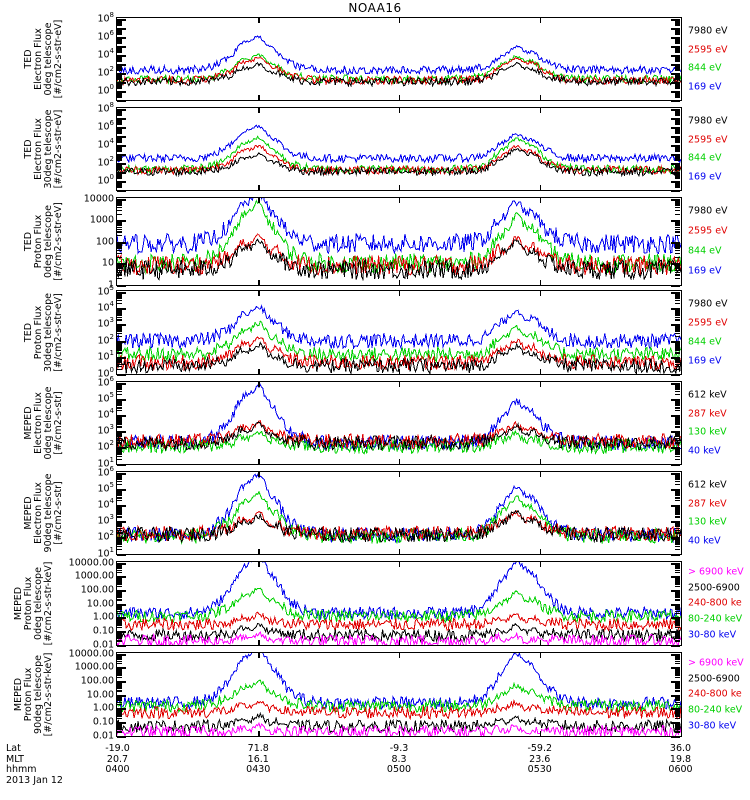  I want to click on x-tick-hhmm: 0500, so click(399, 769).